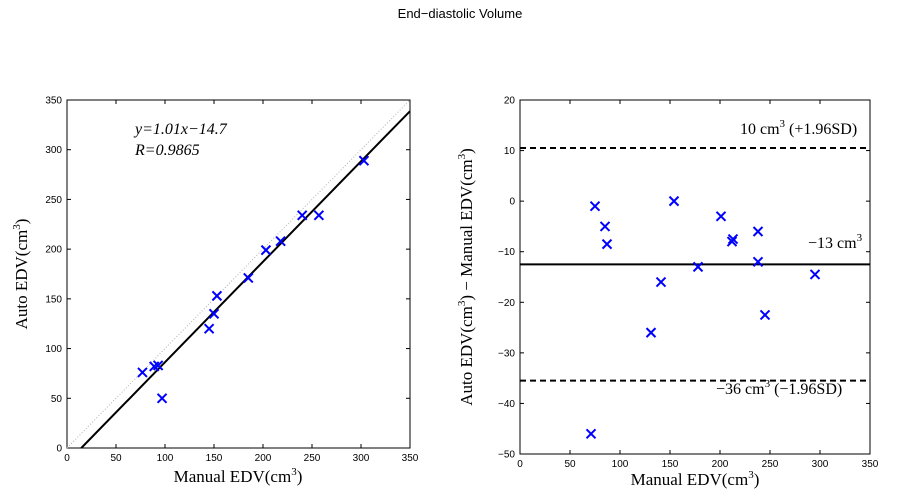 The width and height of the screenshot is (919, 495). What do you see at coordinates (506, 404) in the screenshot?
I see `right-y-tick-label: −40` at bounding box center [506, 404].